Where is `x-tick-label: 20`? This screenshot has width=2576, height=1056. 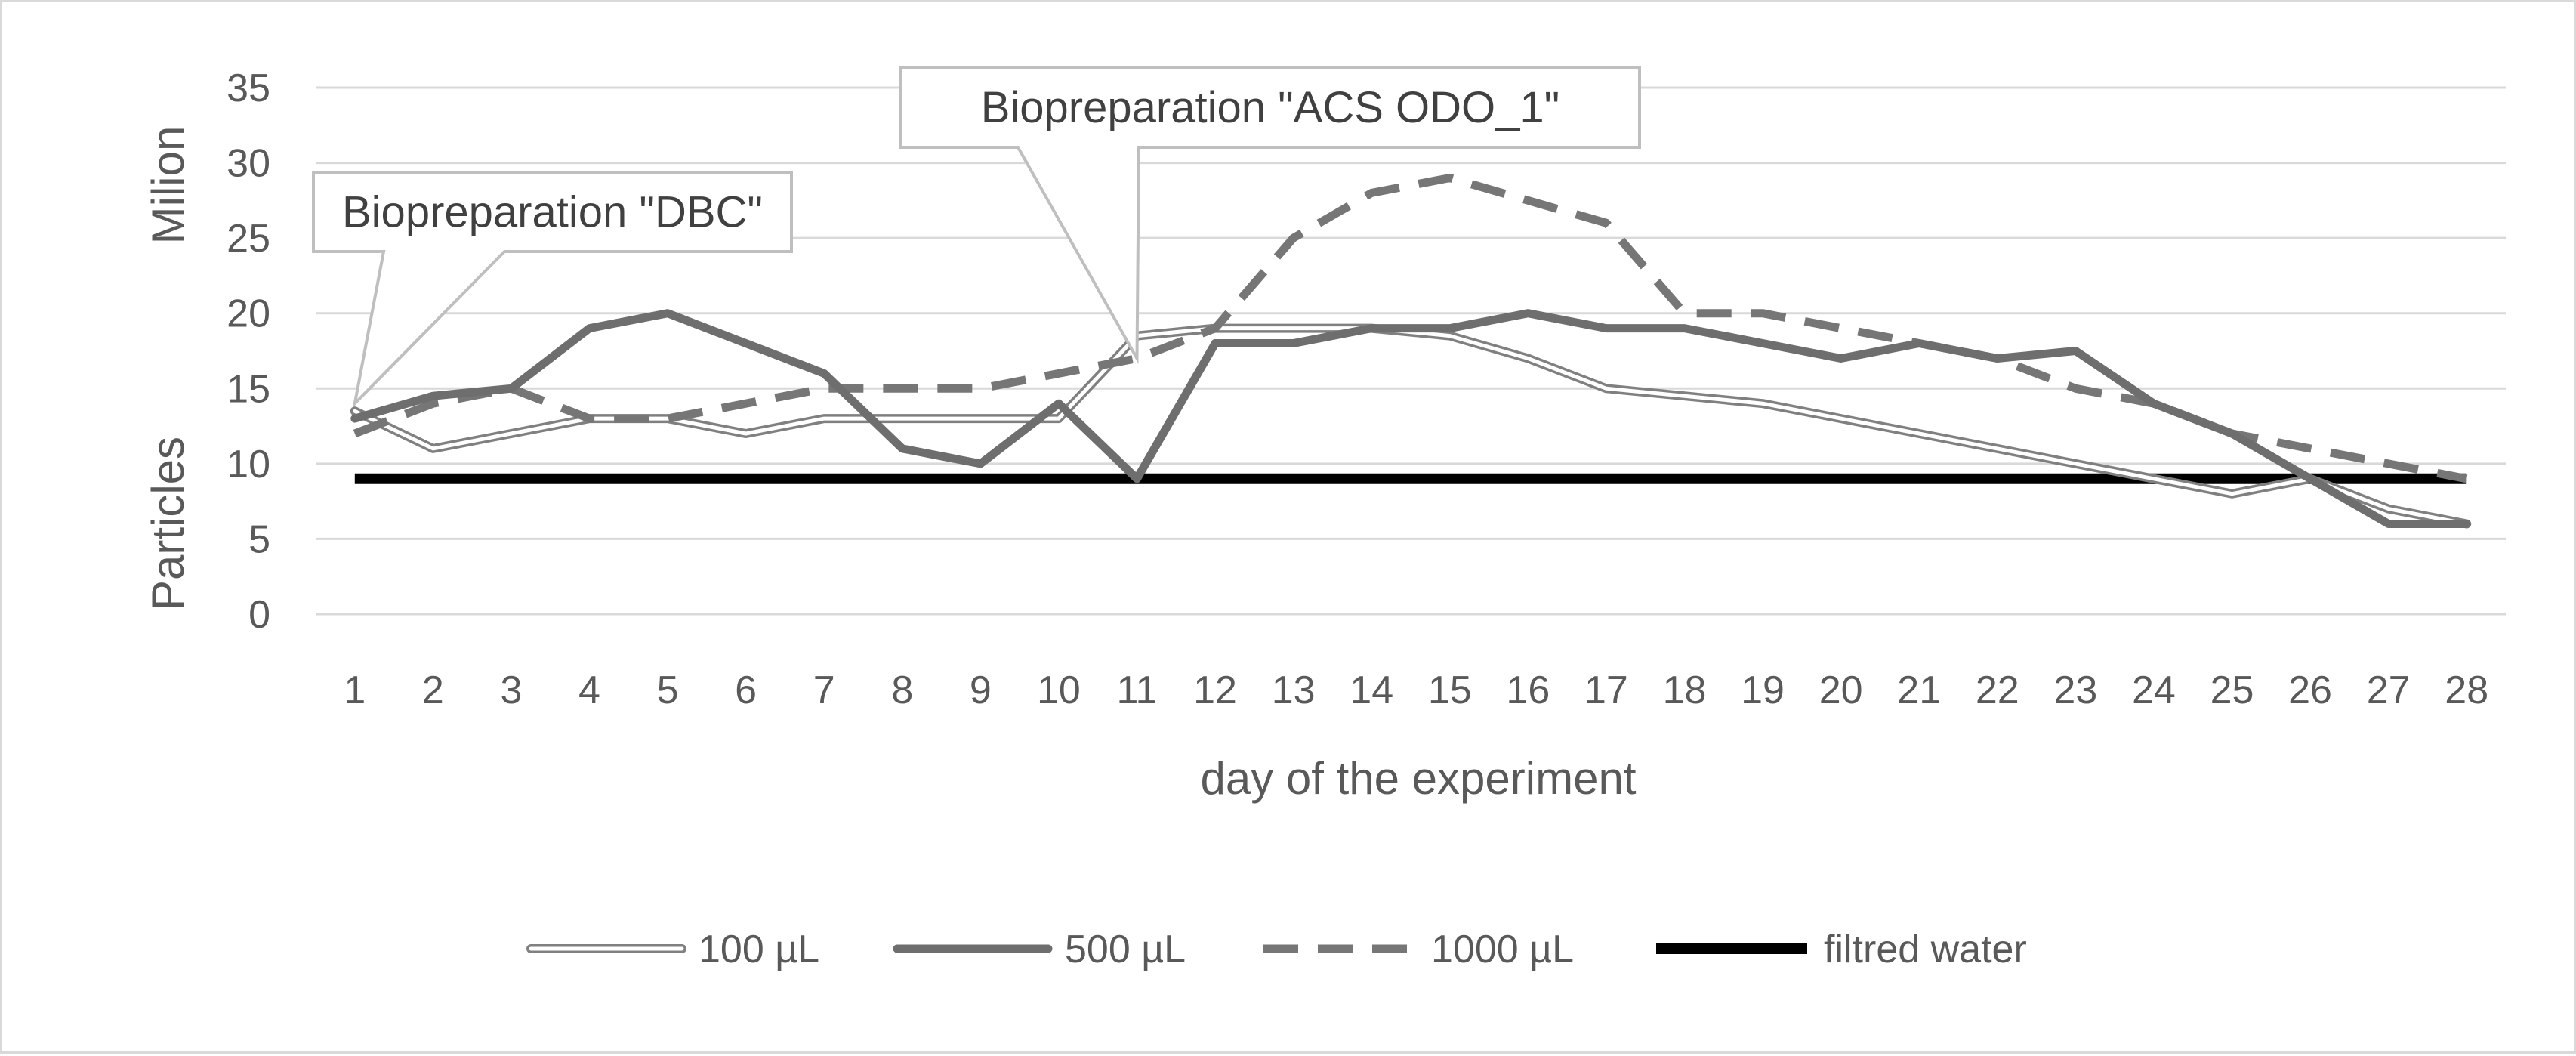 x-tick-label: 20 is located at coordinates (1841, 690).